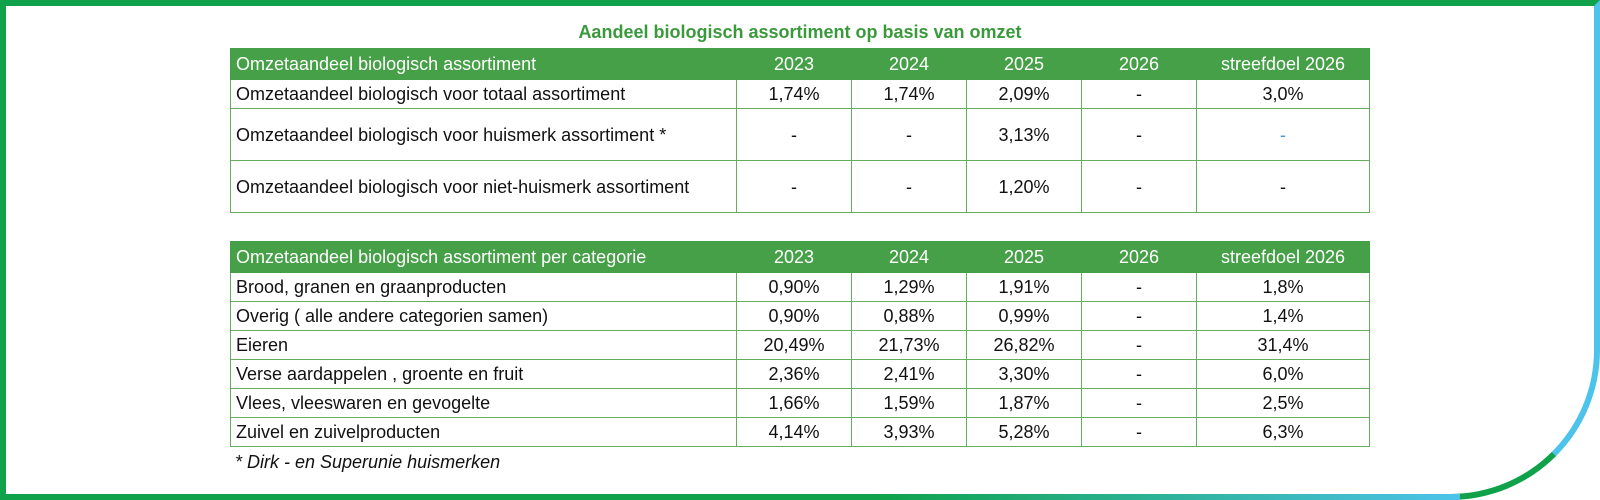 This screenshot has height=500, width=1600. Describe the element at coordinates (909, 345) in the screenshot. I see `table-cell: 21,73%` at that location.